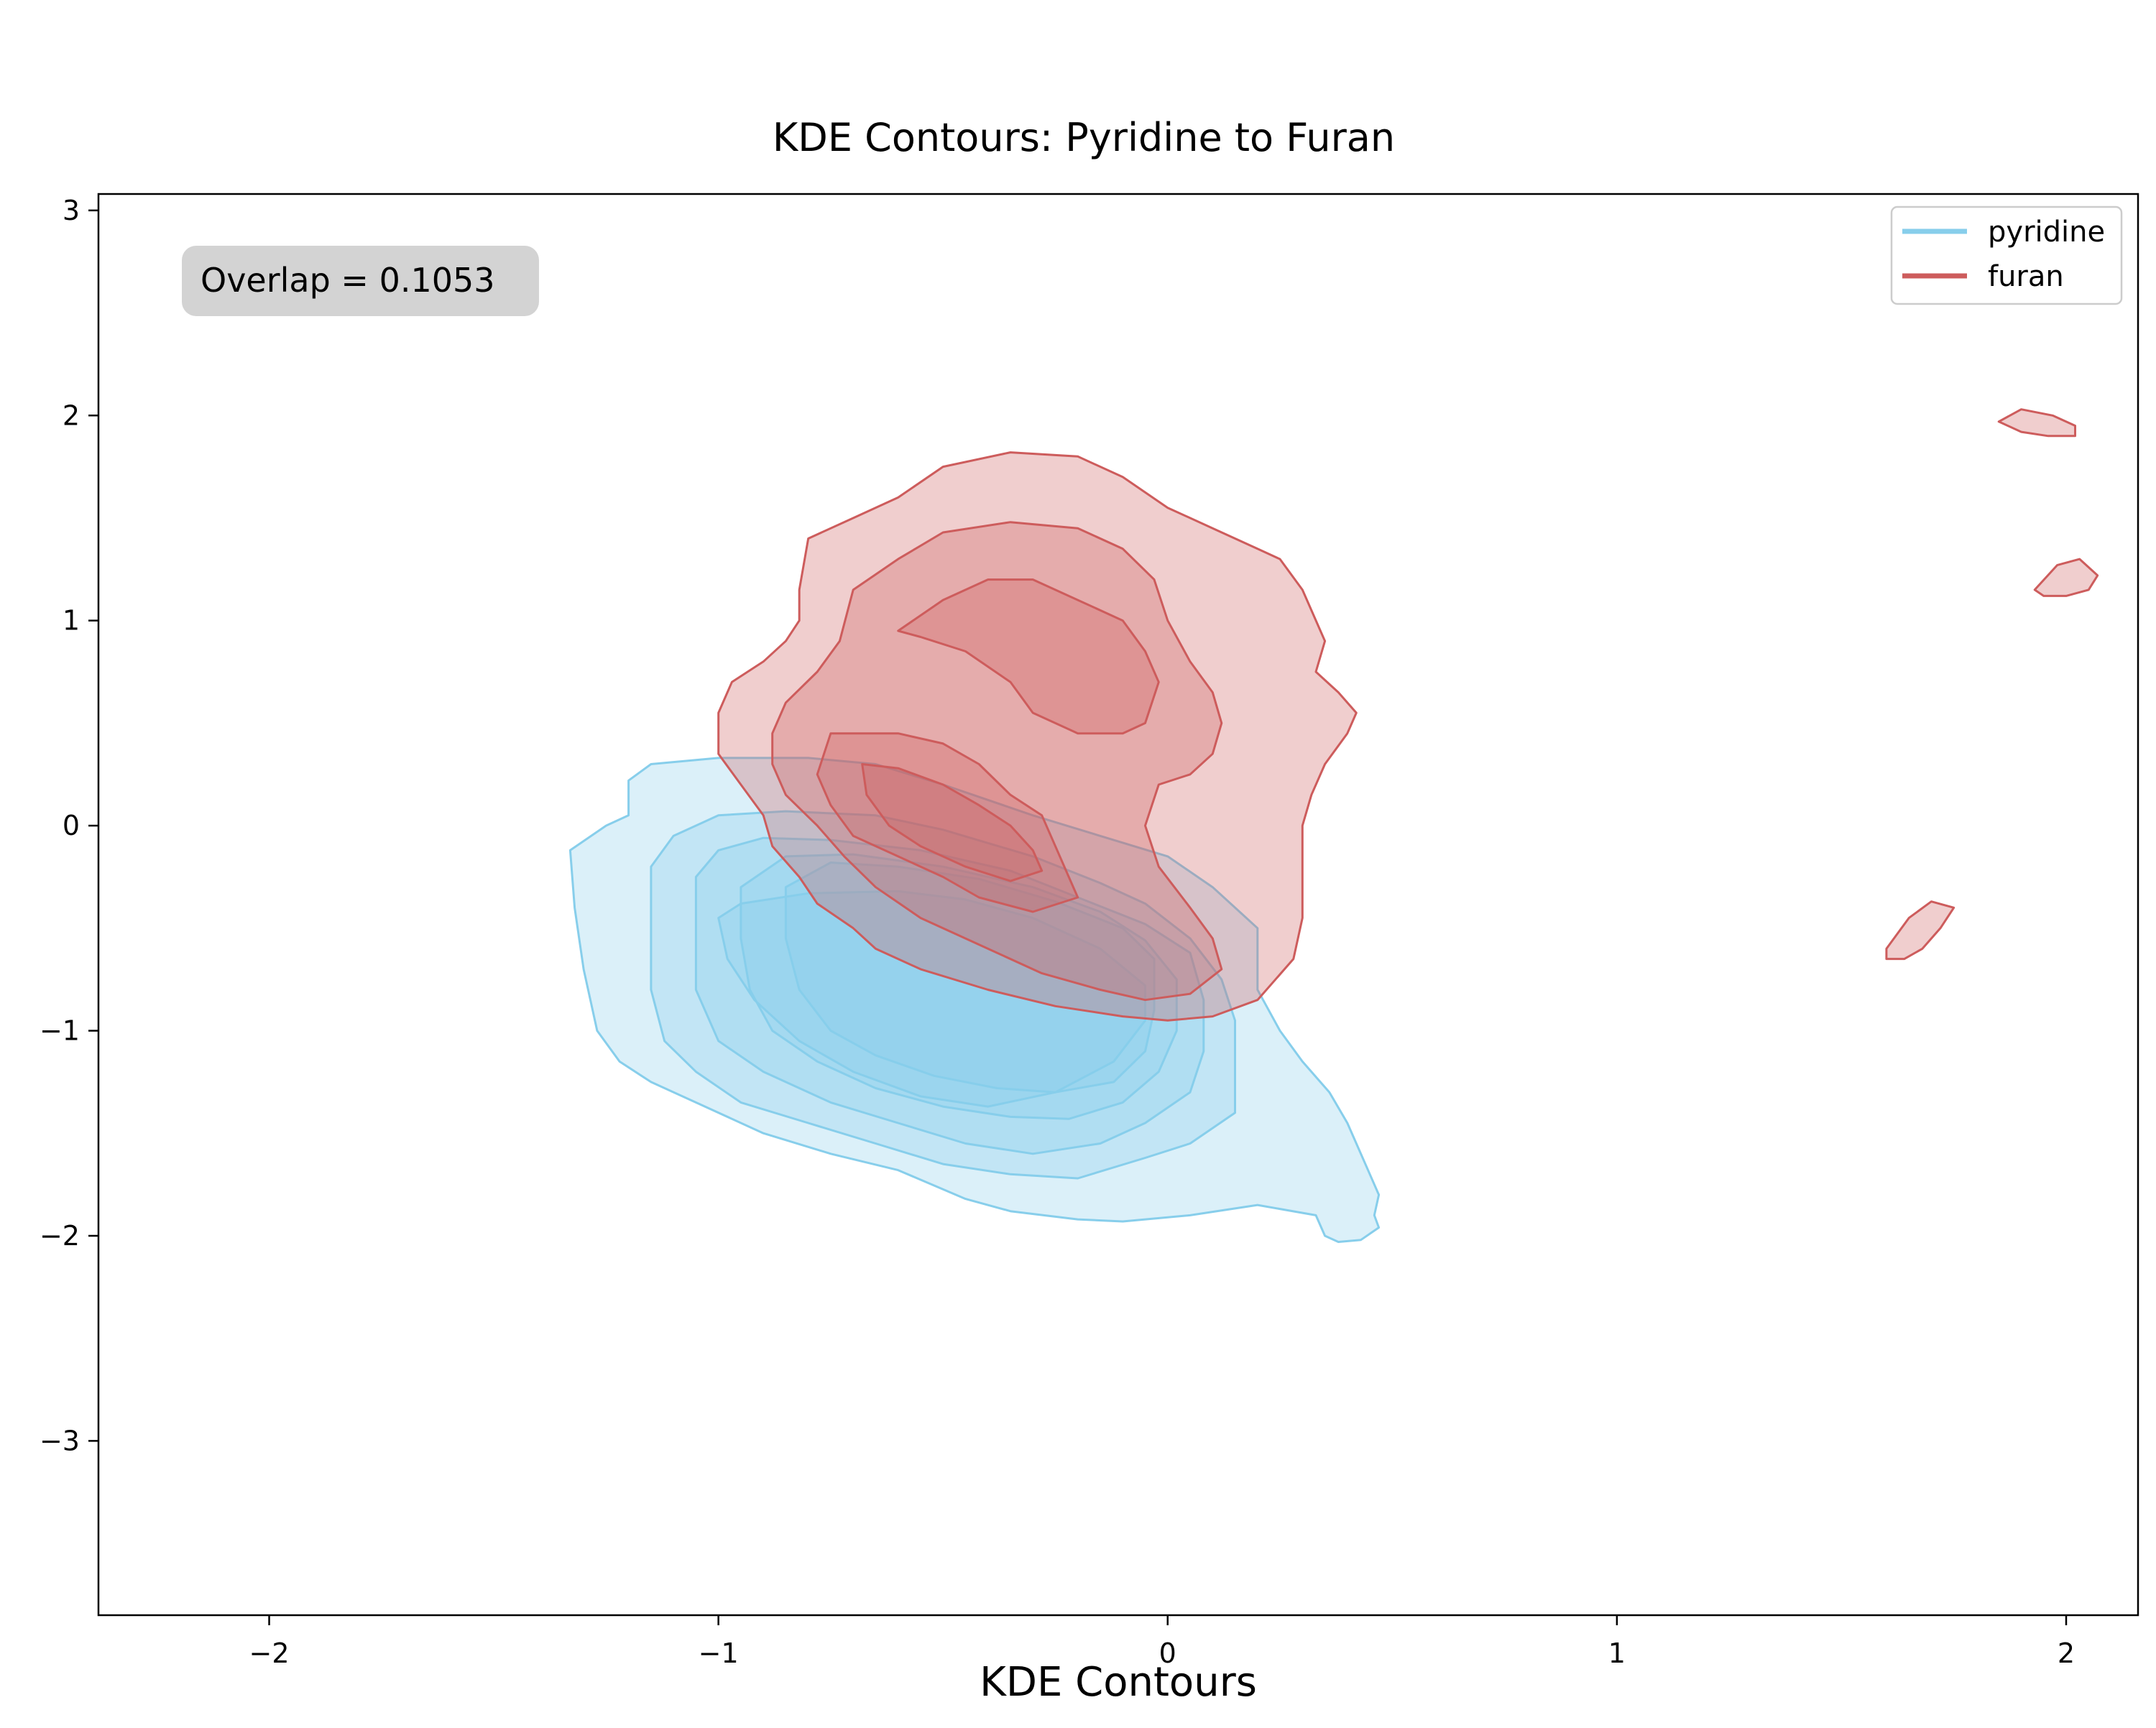 The height and width of the screenshot is (1728, 2156). What do you see at coordinates (60, 1236) in the screenshot?
I see `y-tick-label: −2` at bounding box center [60, 1236].